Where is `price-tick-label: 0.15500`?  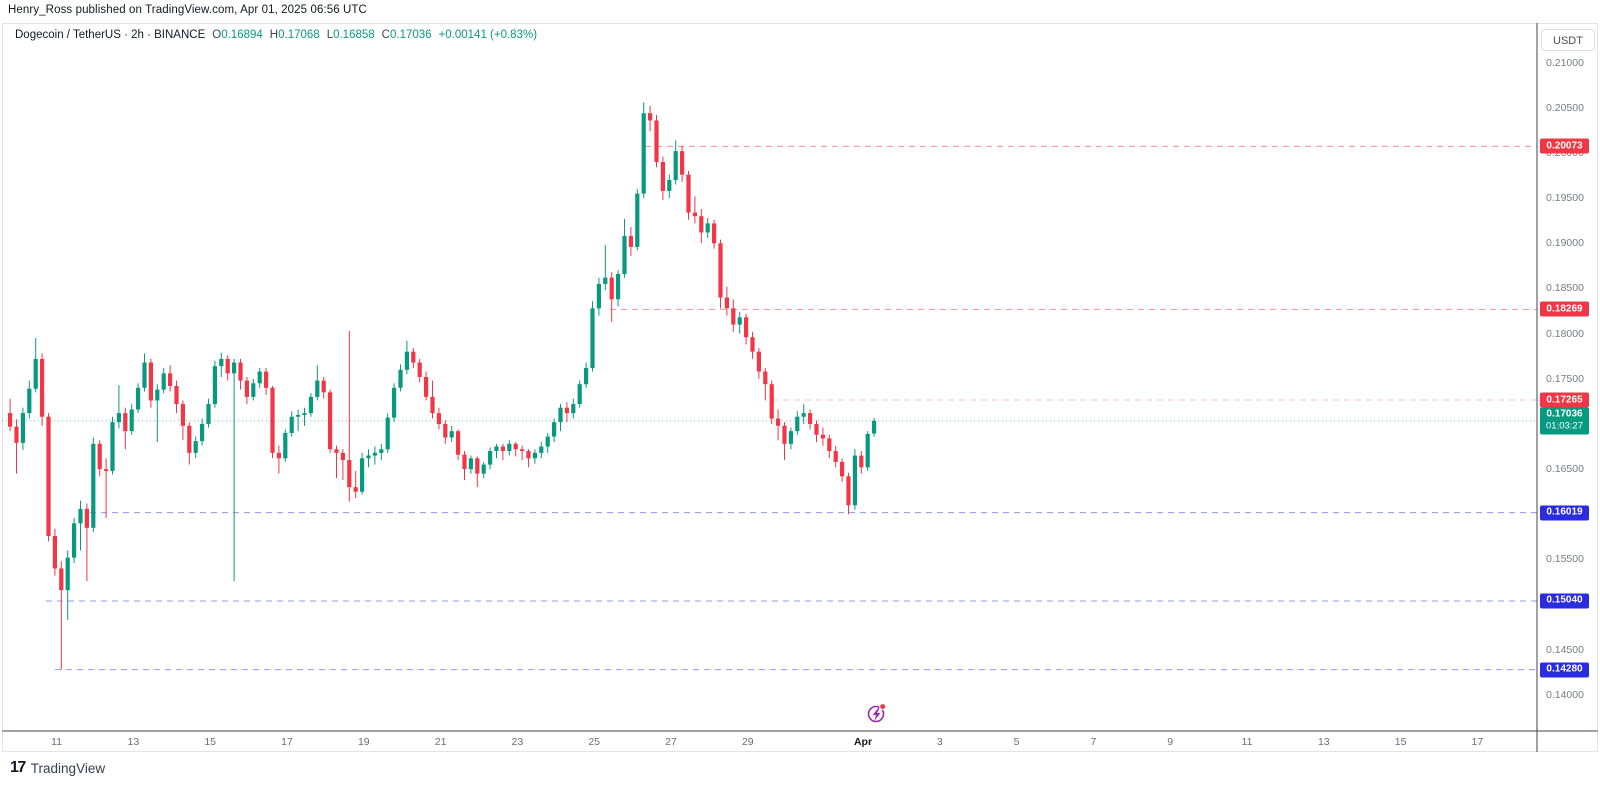
price-tick-label: 0.15500 is located at coordinates (1565, 559).